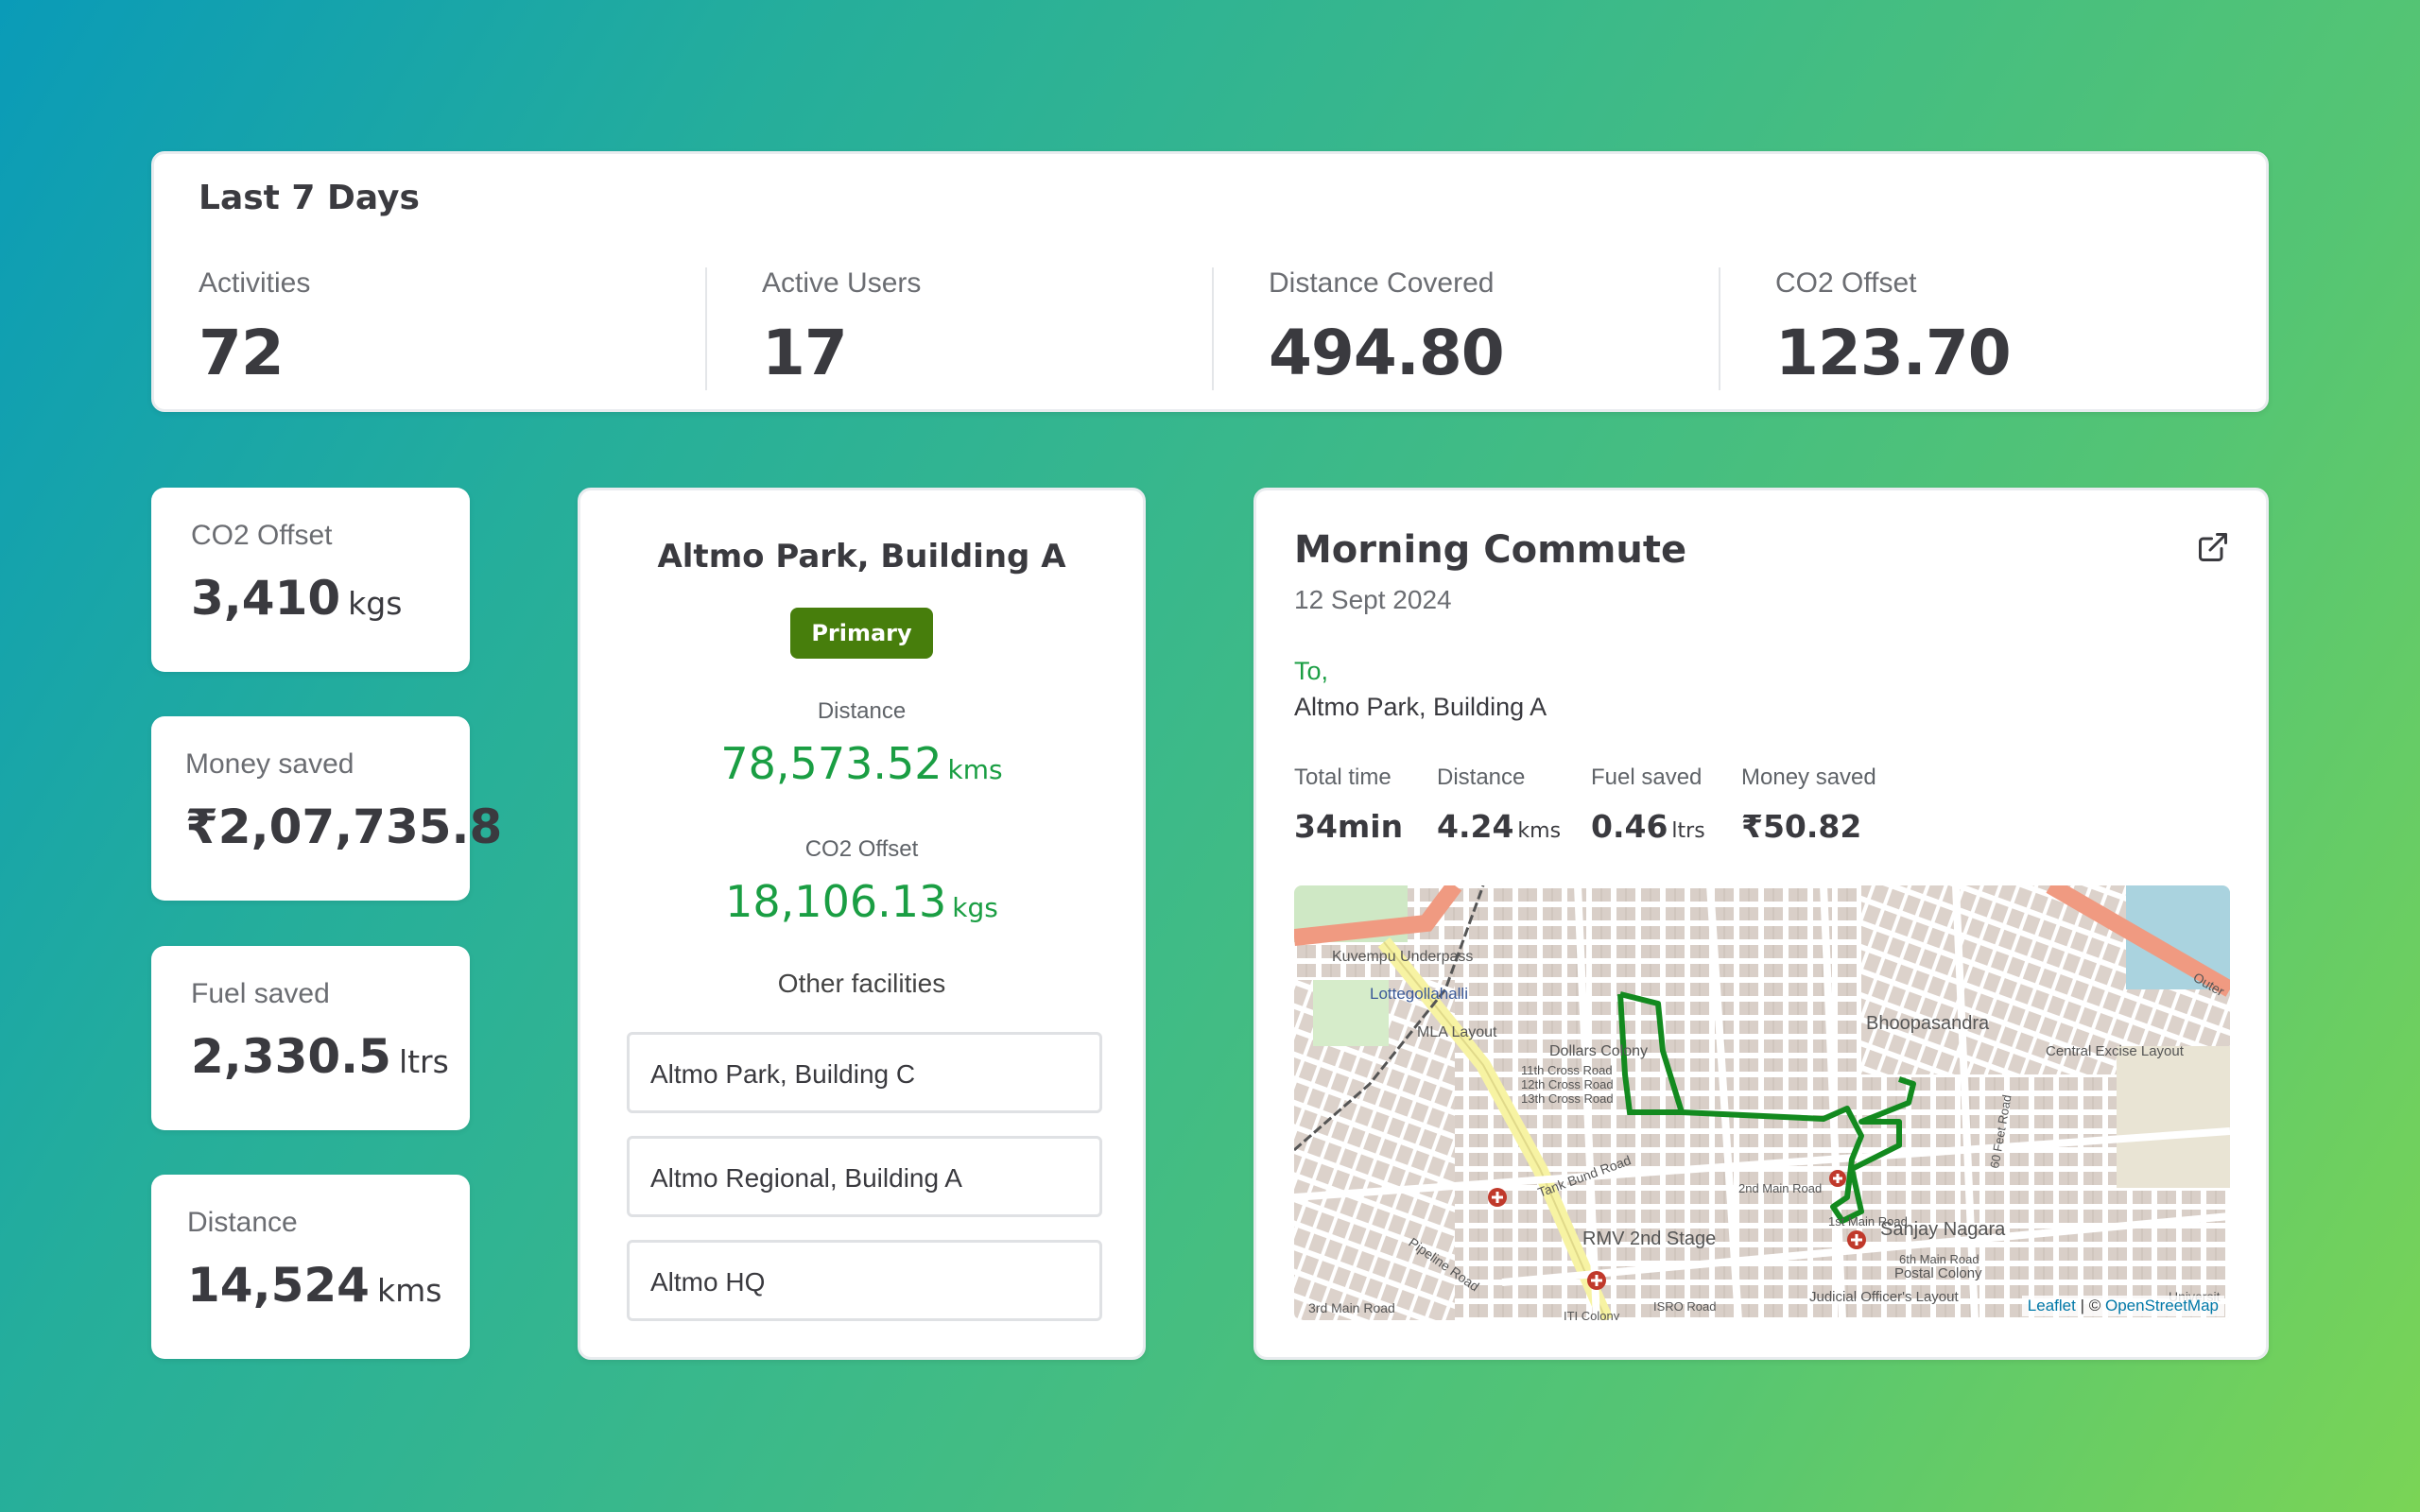  What do you see at coordinates (2213, 547) in the screenshot?
I see `external-link-icon` at bounding box center [2213, 547].